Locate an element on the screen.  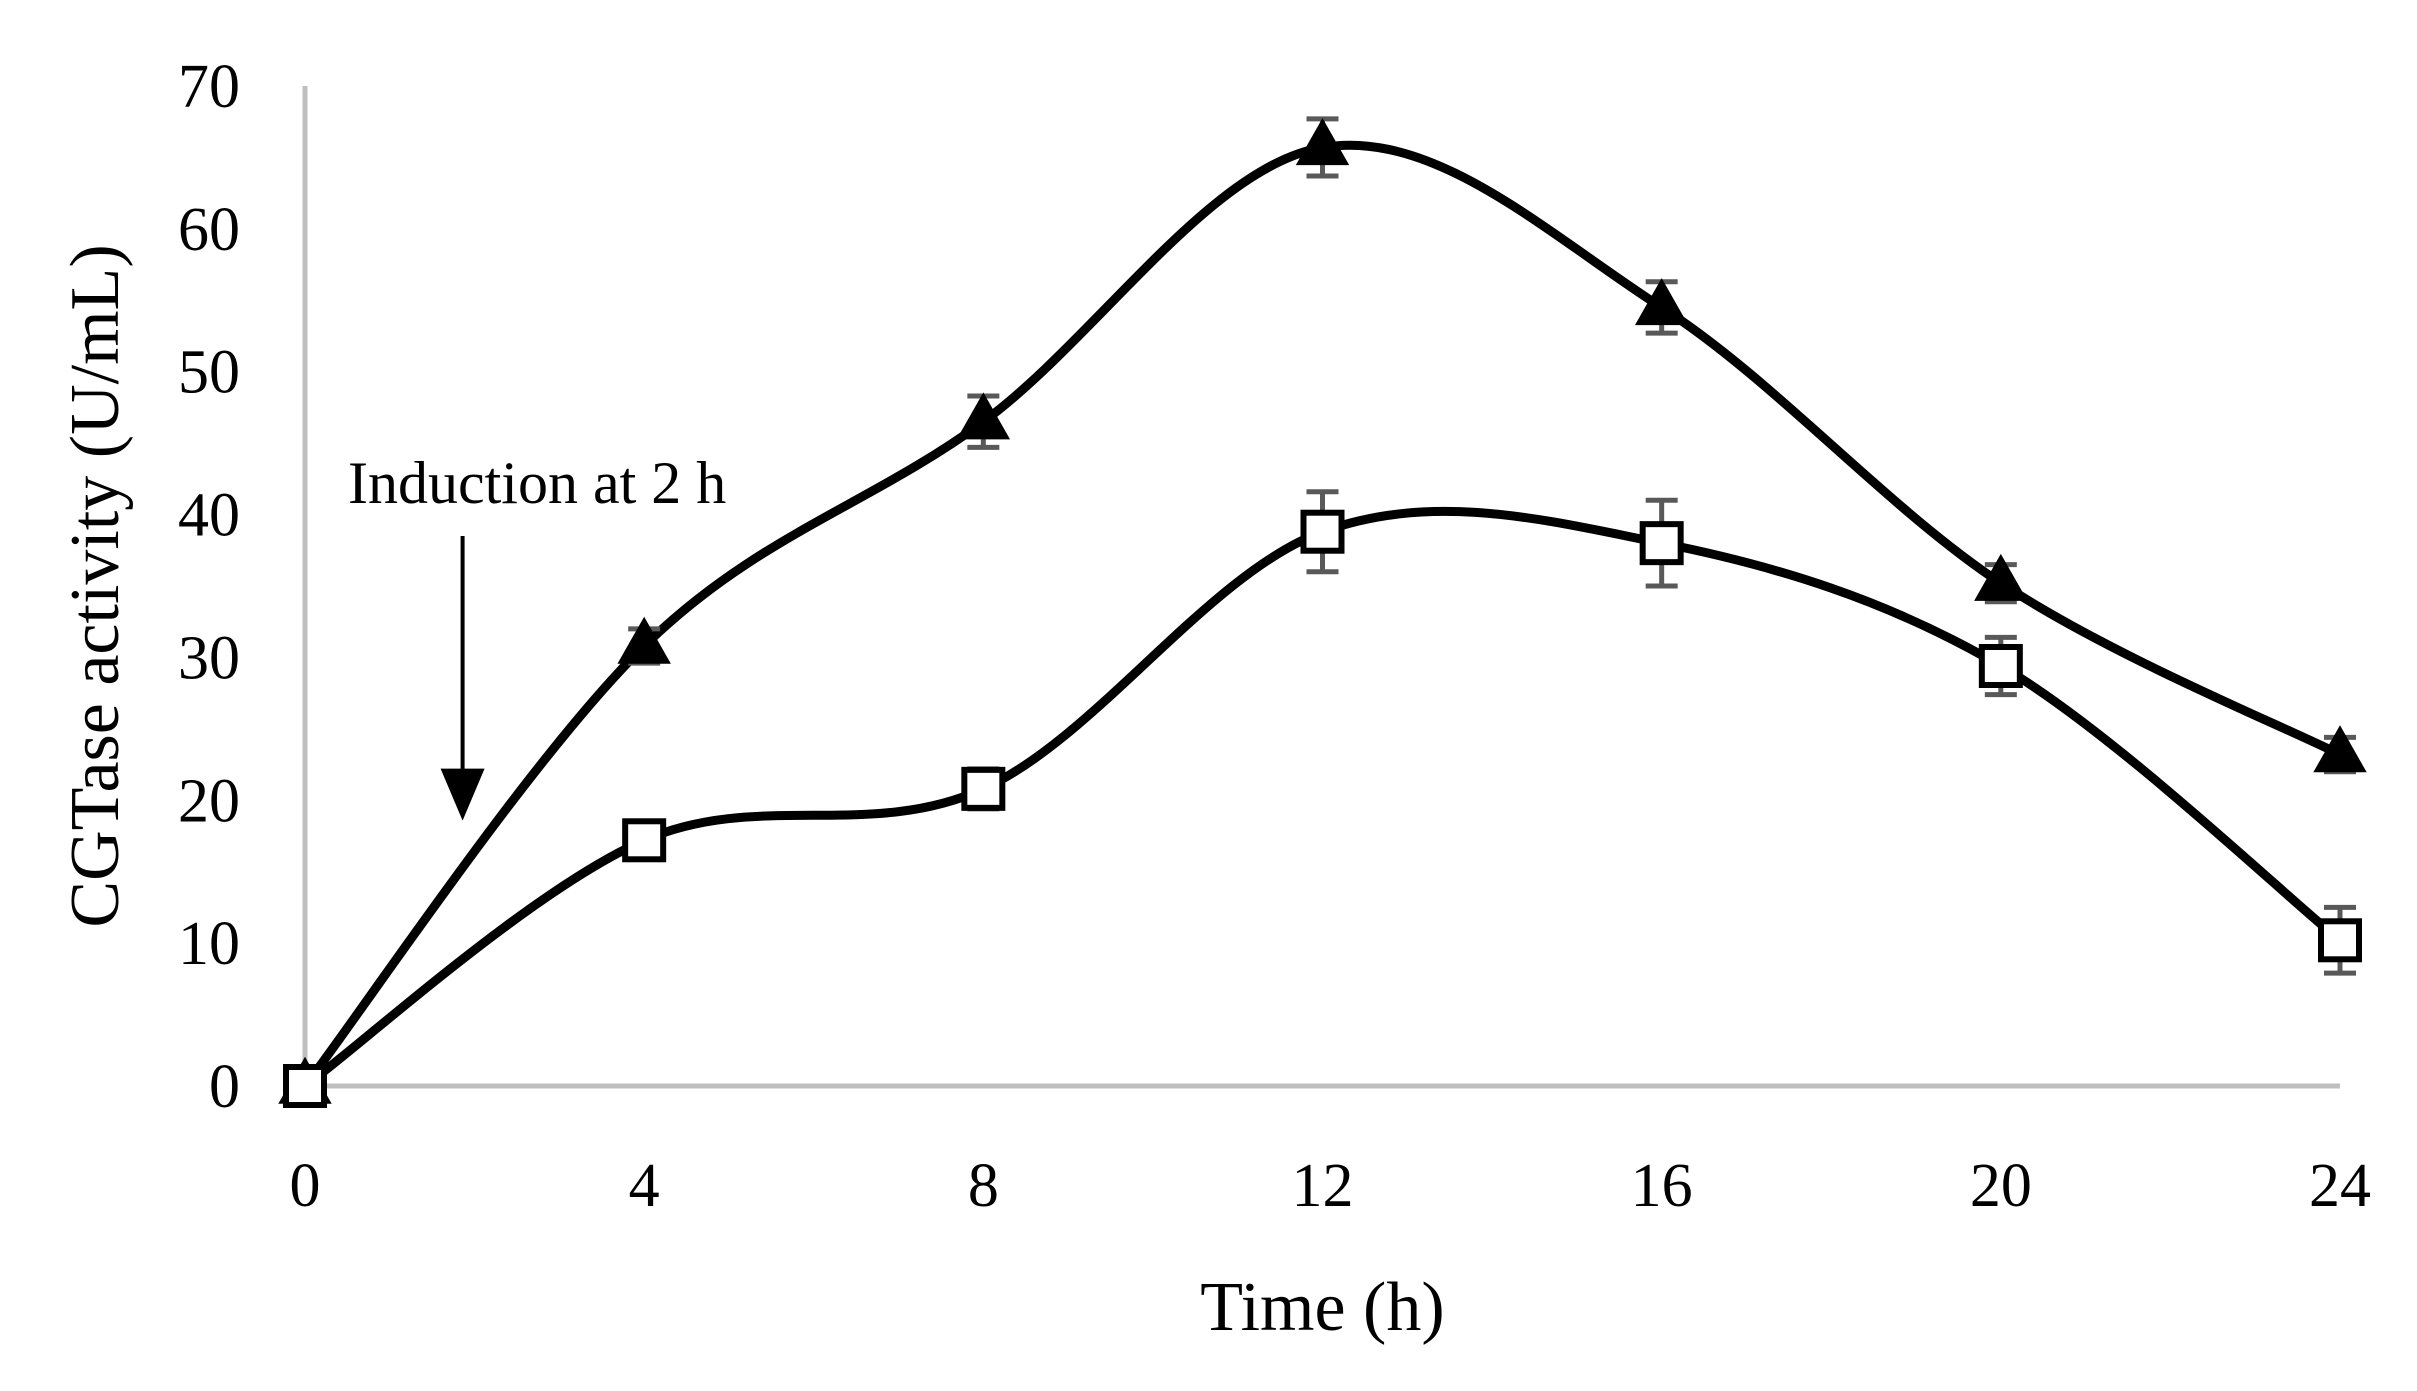
y-tick-label: 10 is located at coordinates (209, 944).